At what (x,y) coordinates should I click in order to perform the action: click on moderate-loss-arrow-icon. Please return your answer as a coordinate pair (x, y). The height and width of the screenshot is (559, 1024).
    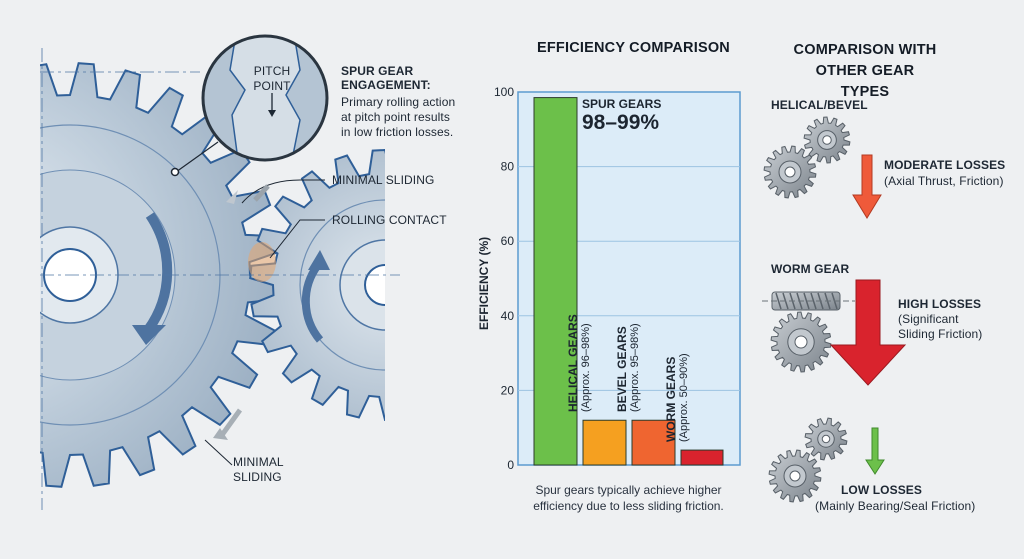
    Looking at the image, I should click on (867, 186).